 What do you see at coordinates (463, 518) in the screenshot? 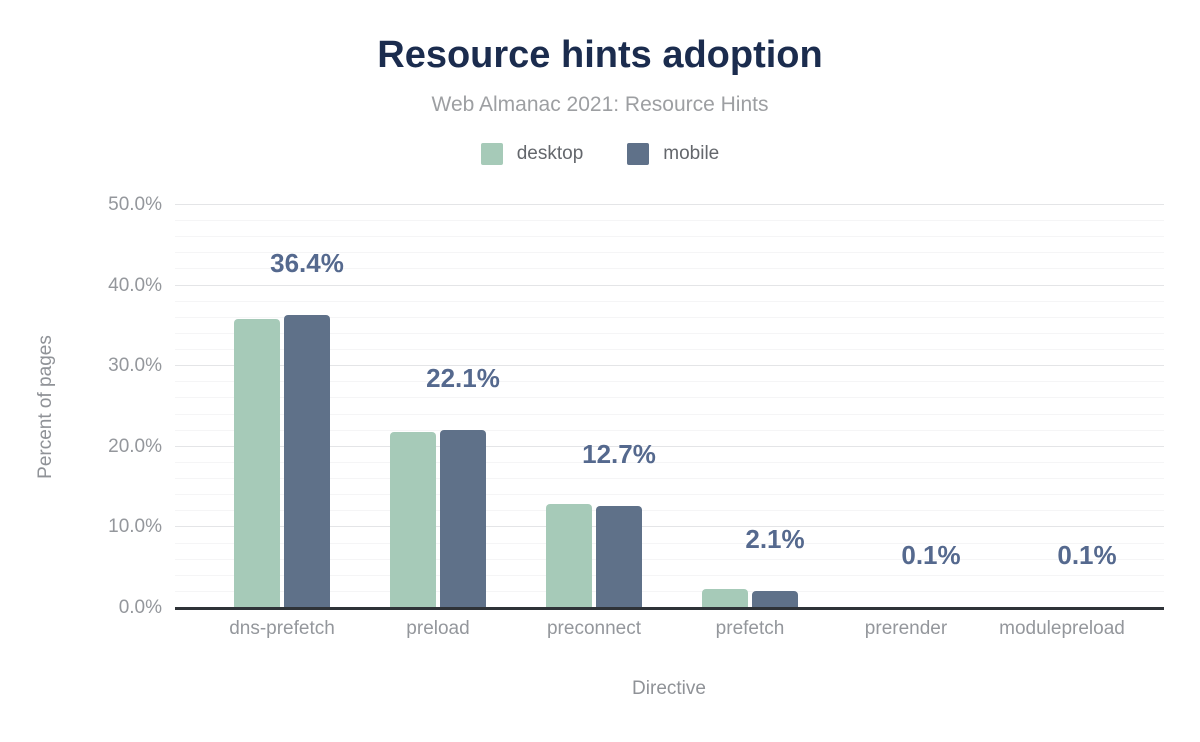
I see `bar-mobile-preload` at bounding box center [463, 518].